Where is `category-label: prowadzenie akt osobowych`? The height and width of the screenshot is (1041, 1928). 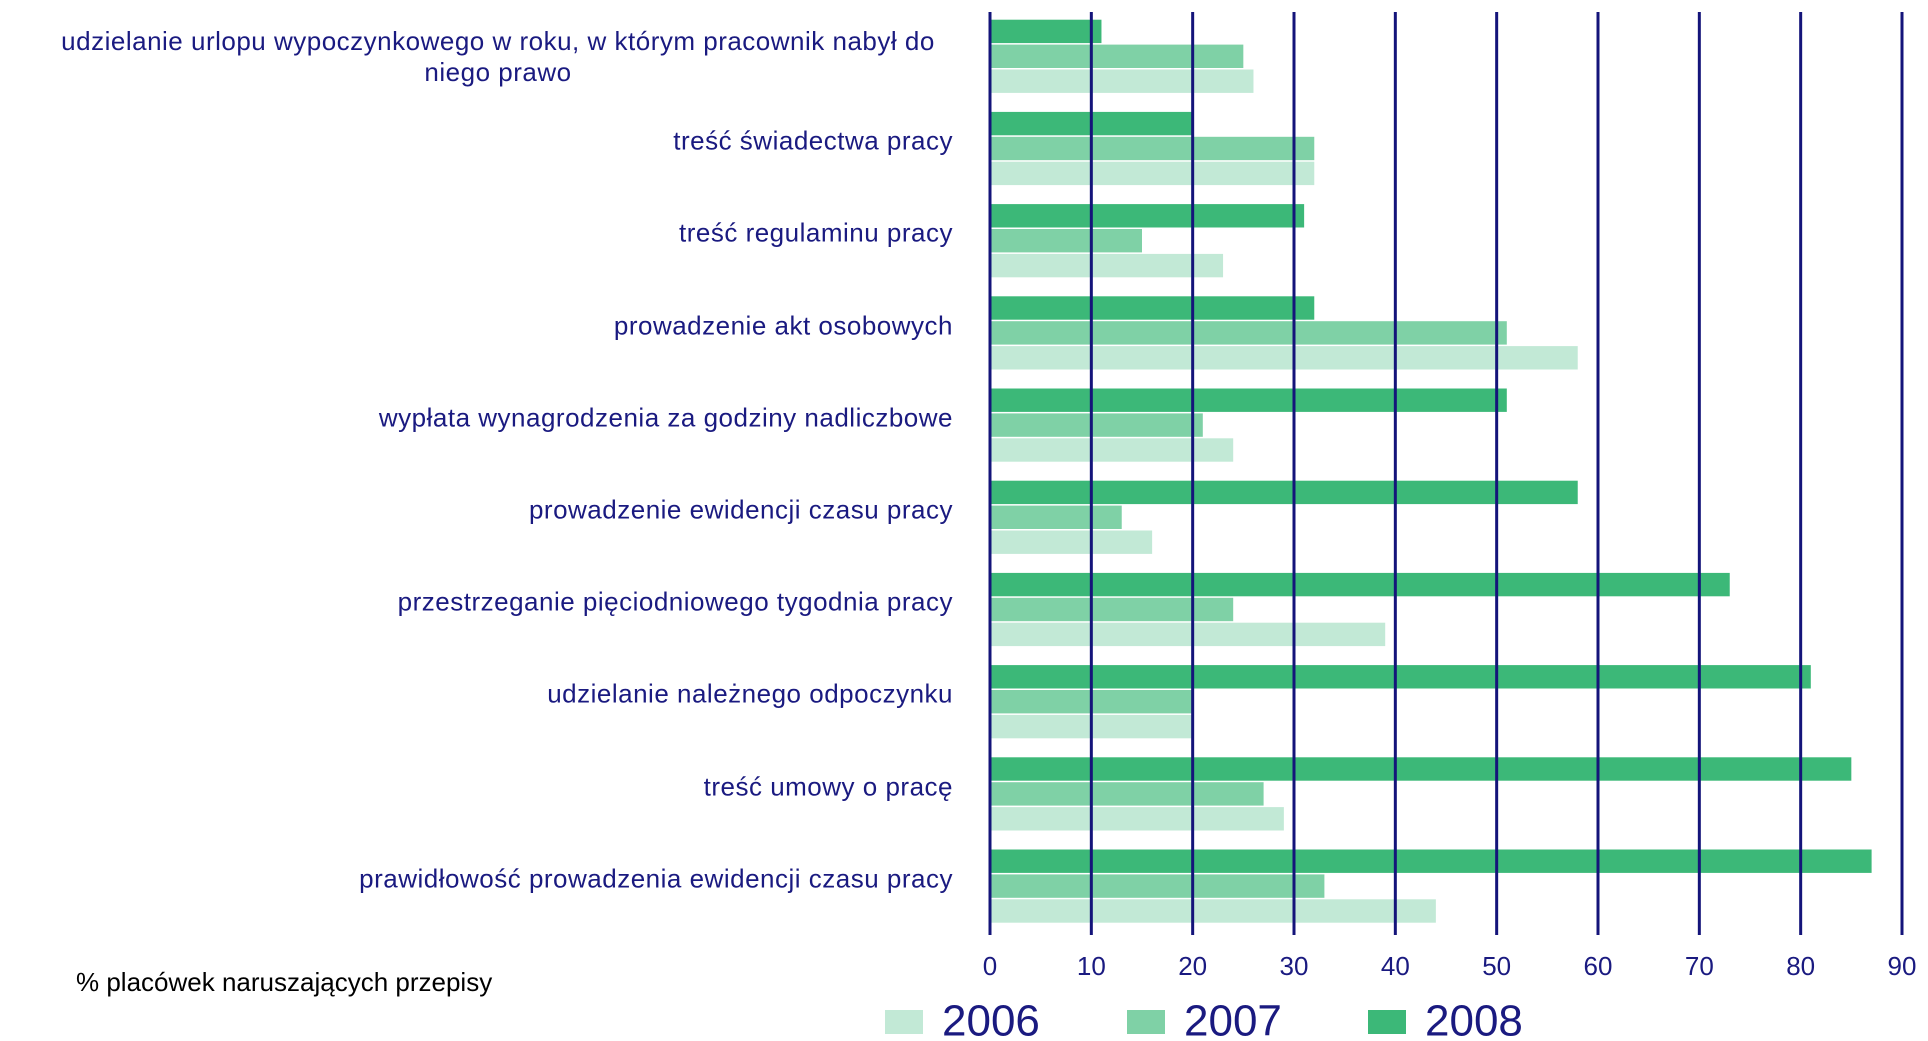
category-label: prowadzenie akt osobowych is located at coordinates (783, 325).